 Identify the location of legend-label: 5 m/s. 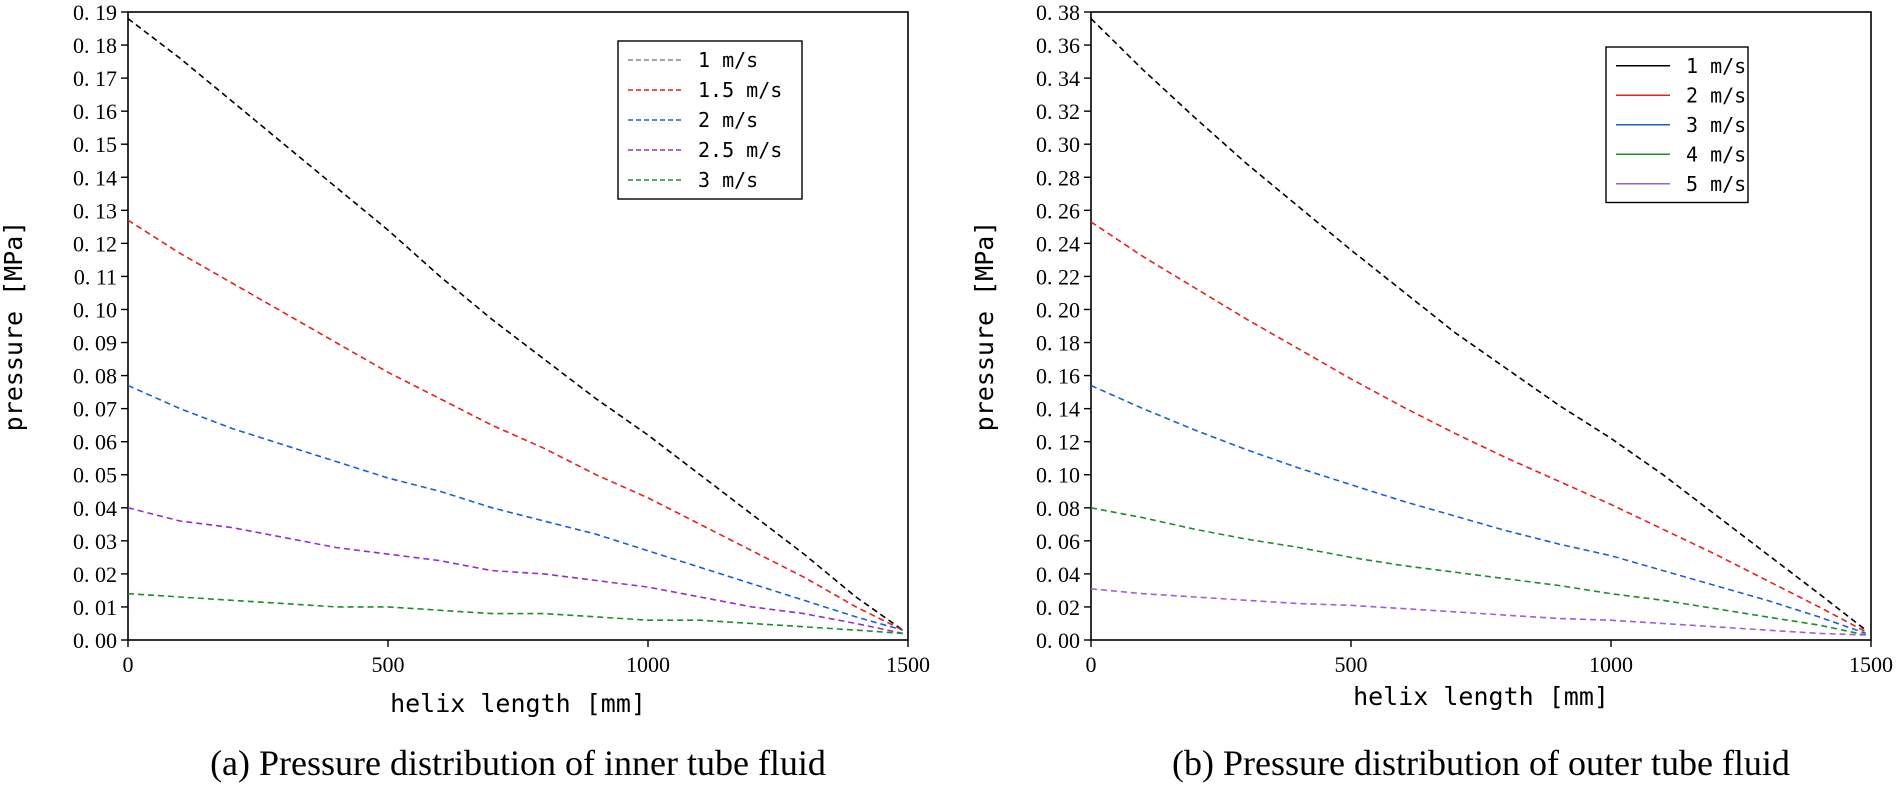
(1716, 184).